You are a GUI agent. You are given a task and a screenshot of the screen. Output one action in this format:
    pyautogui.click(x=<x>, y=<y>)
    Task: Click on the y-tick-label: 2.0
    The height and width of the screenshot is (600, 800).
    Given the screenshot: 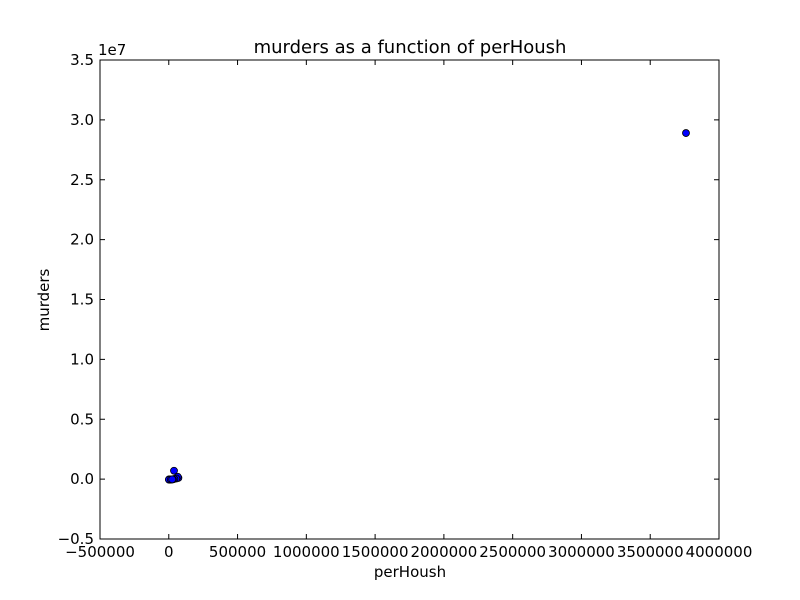 What is the action you would take?
    pyautogui.click(x=82, y=240)
    